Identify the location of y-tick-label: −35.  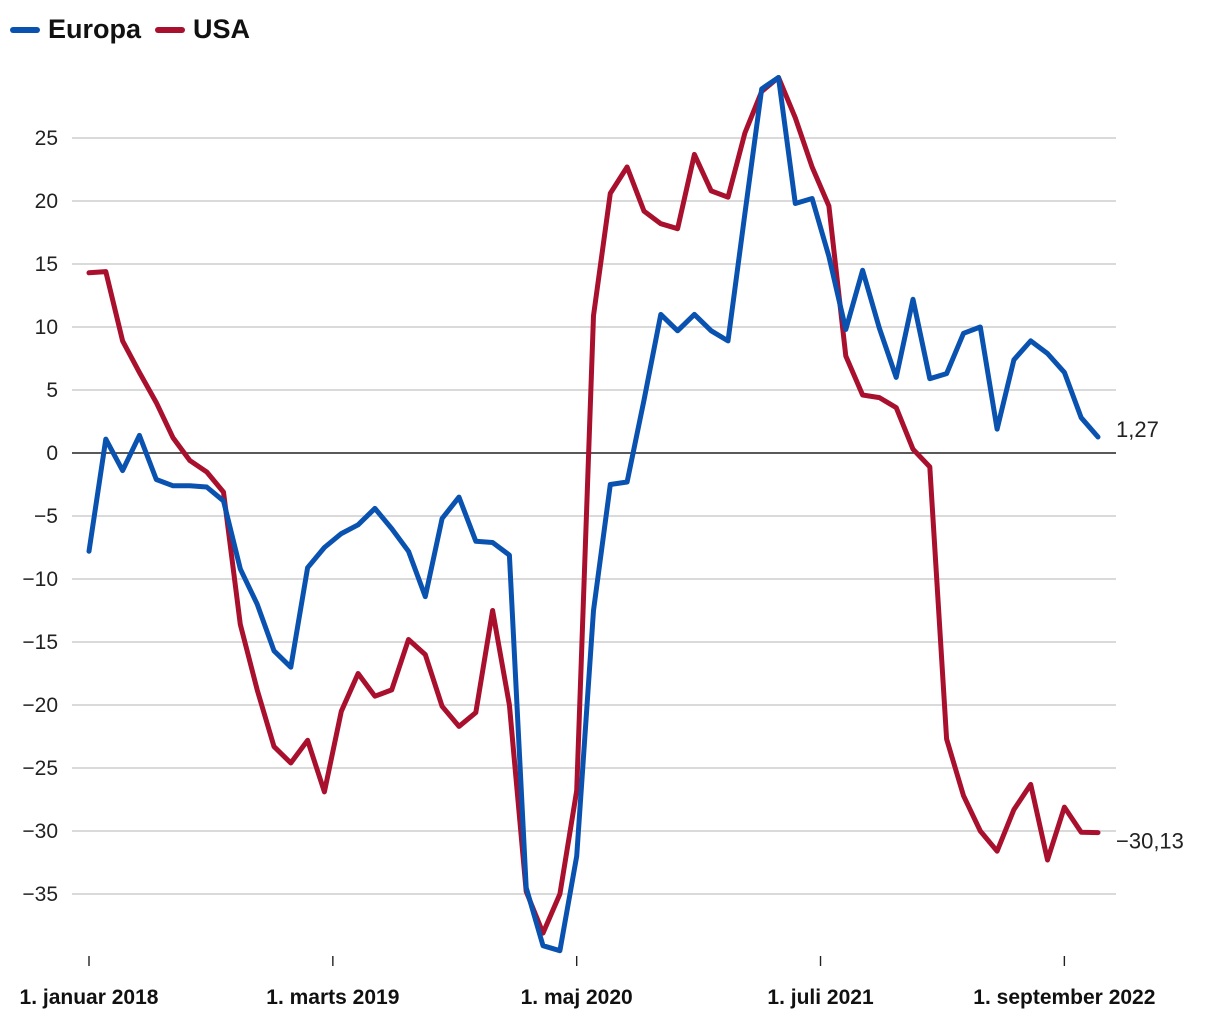
(40, 894).